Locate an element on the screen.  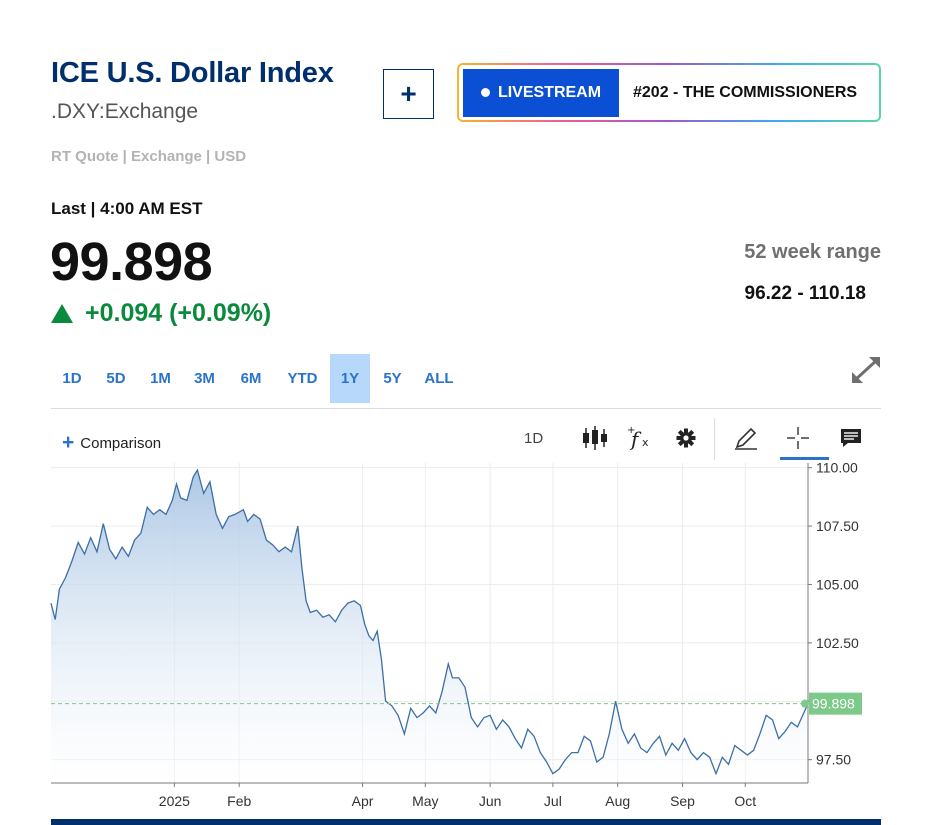
crosshair-icon is located at coordinates (798, 438).